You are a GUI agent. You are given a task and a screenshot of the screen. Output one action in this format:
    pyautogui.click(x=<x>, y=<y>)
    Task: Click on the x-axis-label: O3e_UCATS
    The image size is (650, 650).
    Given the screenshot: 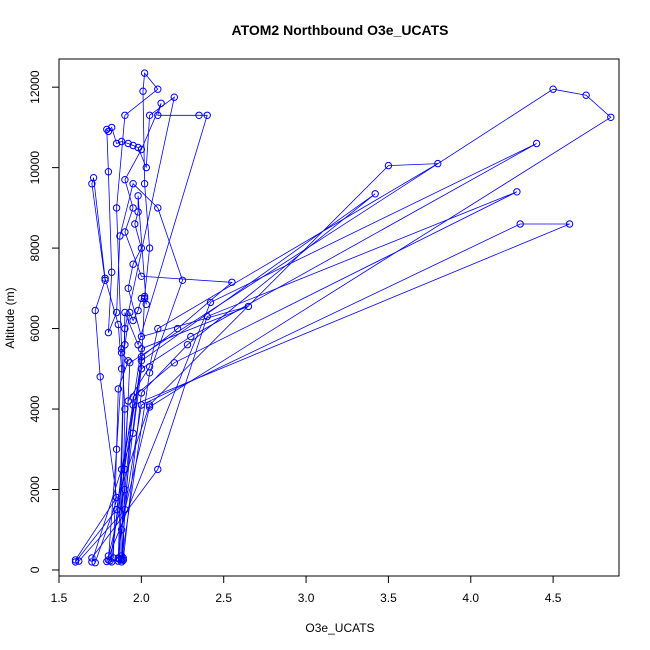 What is the action you would take?
    pyautogui.click(x=339, y=628)
    